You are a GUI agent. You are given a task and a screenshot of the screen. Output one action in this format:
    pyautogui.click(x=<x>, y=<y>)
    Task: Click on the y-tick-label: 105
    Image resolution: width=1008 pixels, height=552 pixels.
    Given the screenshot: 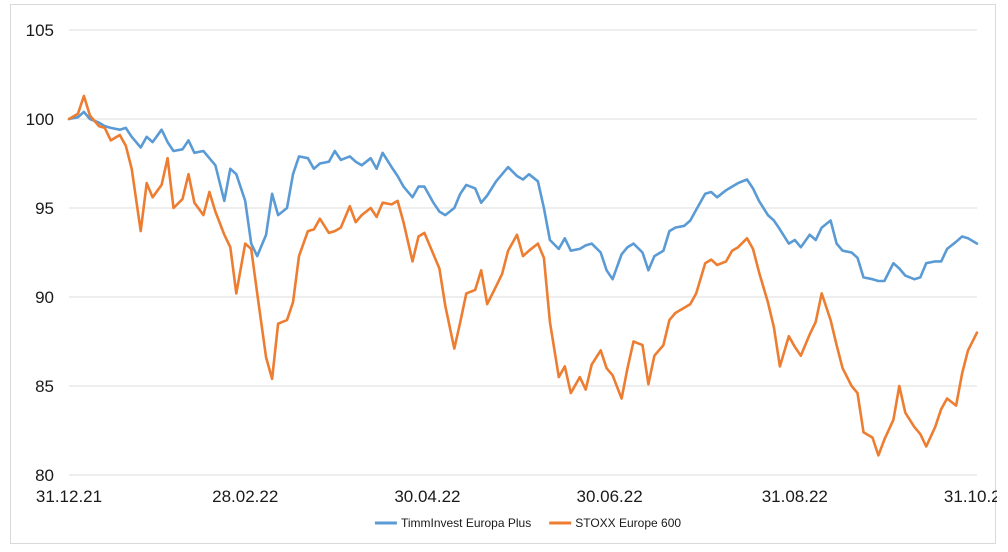 What is the action you would take?
    pyautogui.click(x=40, y=30)
    